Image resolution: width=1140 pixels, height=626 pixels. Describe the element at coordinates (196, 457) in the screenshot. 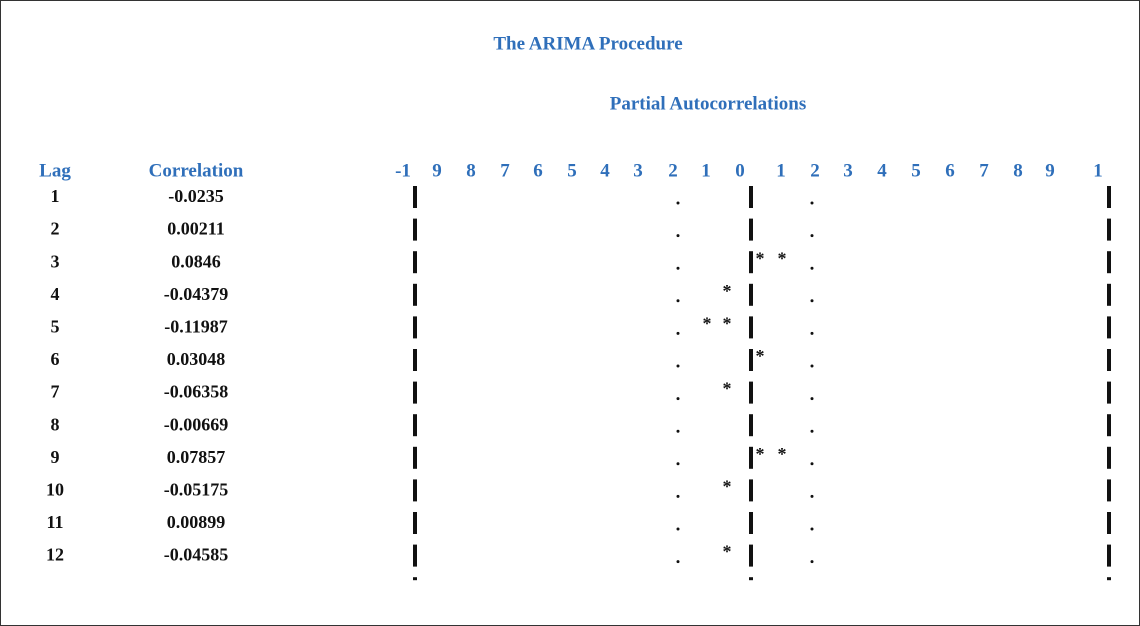

I see `correlation: 0.07857` at that location.